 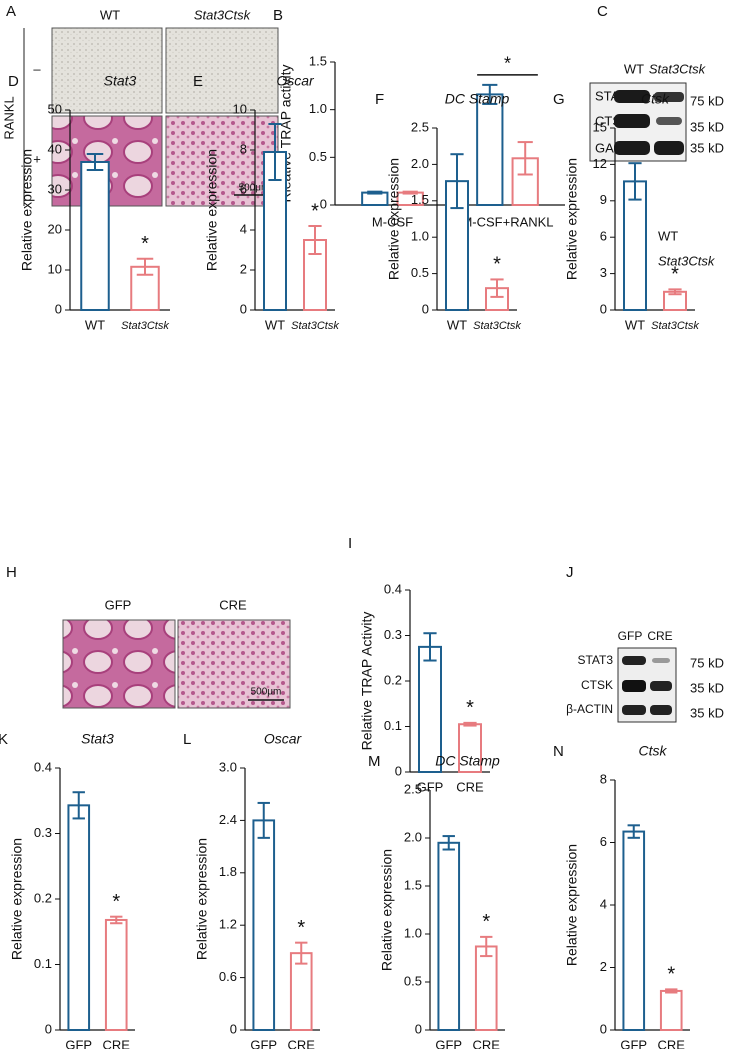 What do you see at coordinates (228, 871) in the screenshot?
I see `y-tick-label: 1.8` at bounding box center [228, 871].